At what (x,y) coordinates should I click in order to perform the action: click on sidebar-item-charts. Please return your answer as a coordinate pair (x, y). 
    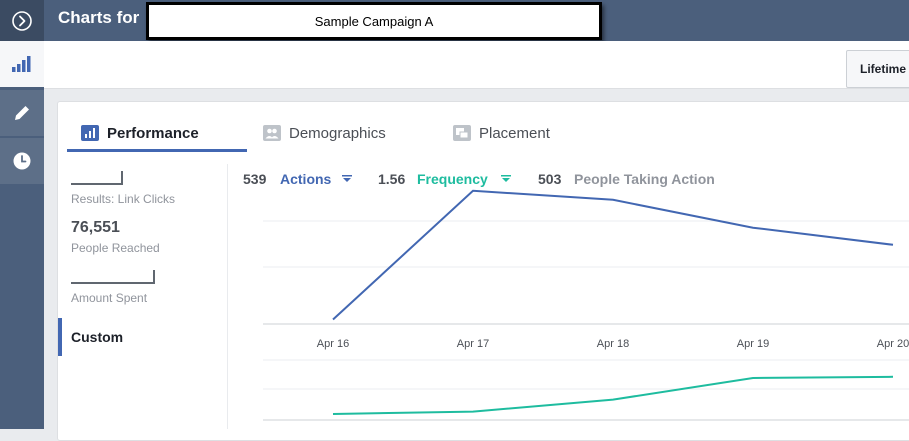
    Looking at the image, I should click on (22, 64).